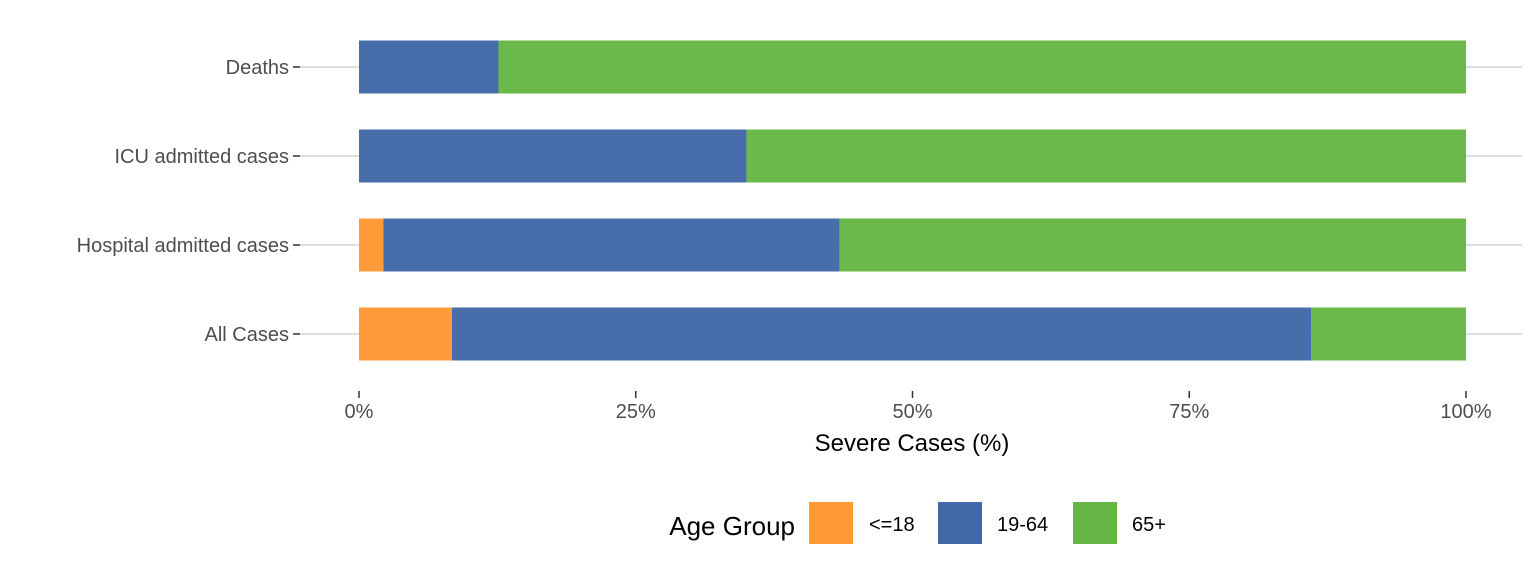 The width and height of the screenshot is (1536, 576). Describe the element at coordinates (917, 523) in the screenshot. I see `legend: Age Group <=18 19-64 65+` at that location.